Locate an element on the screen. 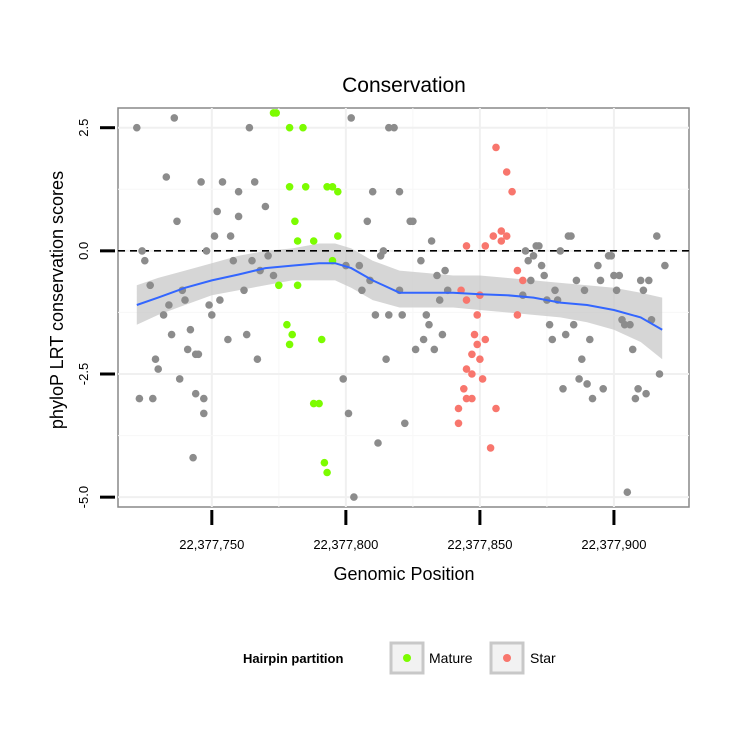  y-tick-label: 2.5 is located at coordinates (83, 128).